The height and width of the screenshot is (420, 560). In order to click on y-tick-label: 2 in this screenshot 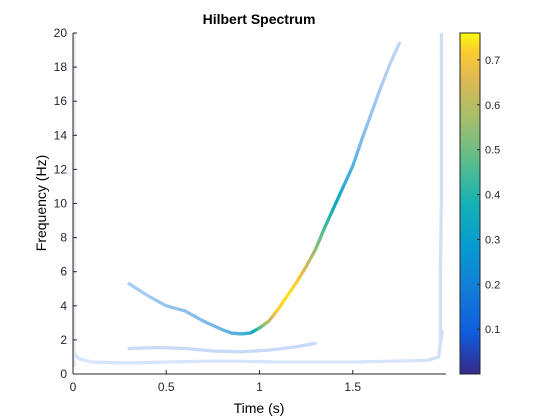, I will do `click(63, 340)`.